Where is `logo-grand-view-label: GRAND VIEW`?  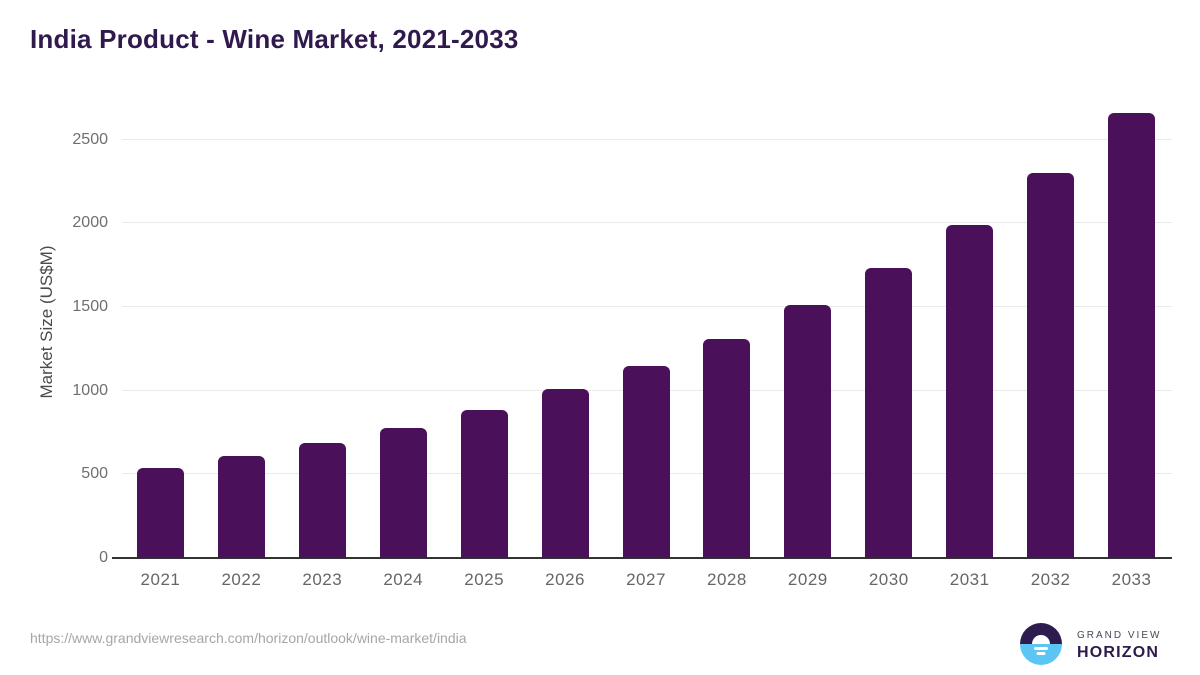
logo-grand-view-label: GRAND VIEW is located at coordinates (1119, 635).